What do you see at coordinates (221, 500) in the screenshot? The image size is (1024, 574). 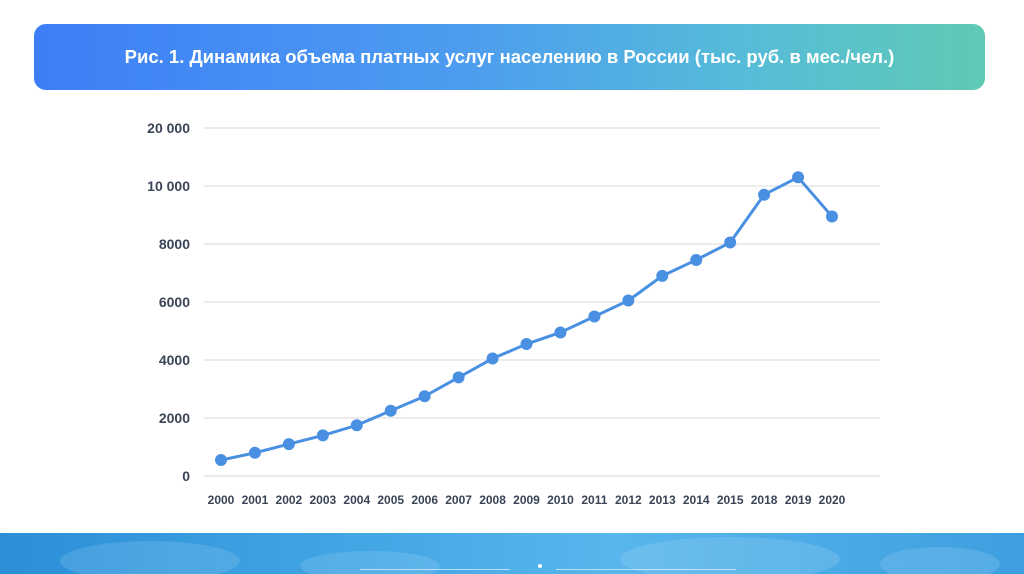 I see `x-tick-label: 2000` at bounding box center [221, 500].